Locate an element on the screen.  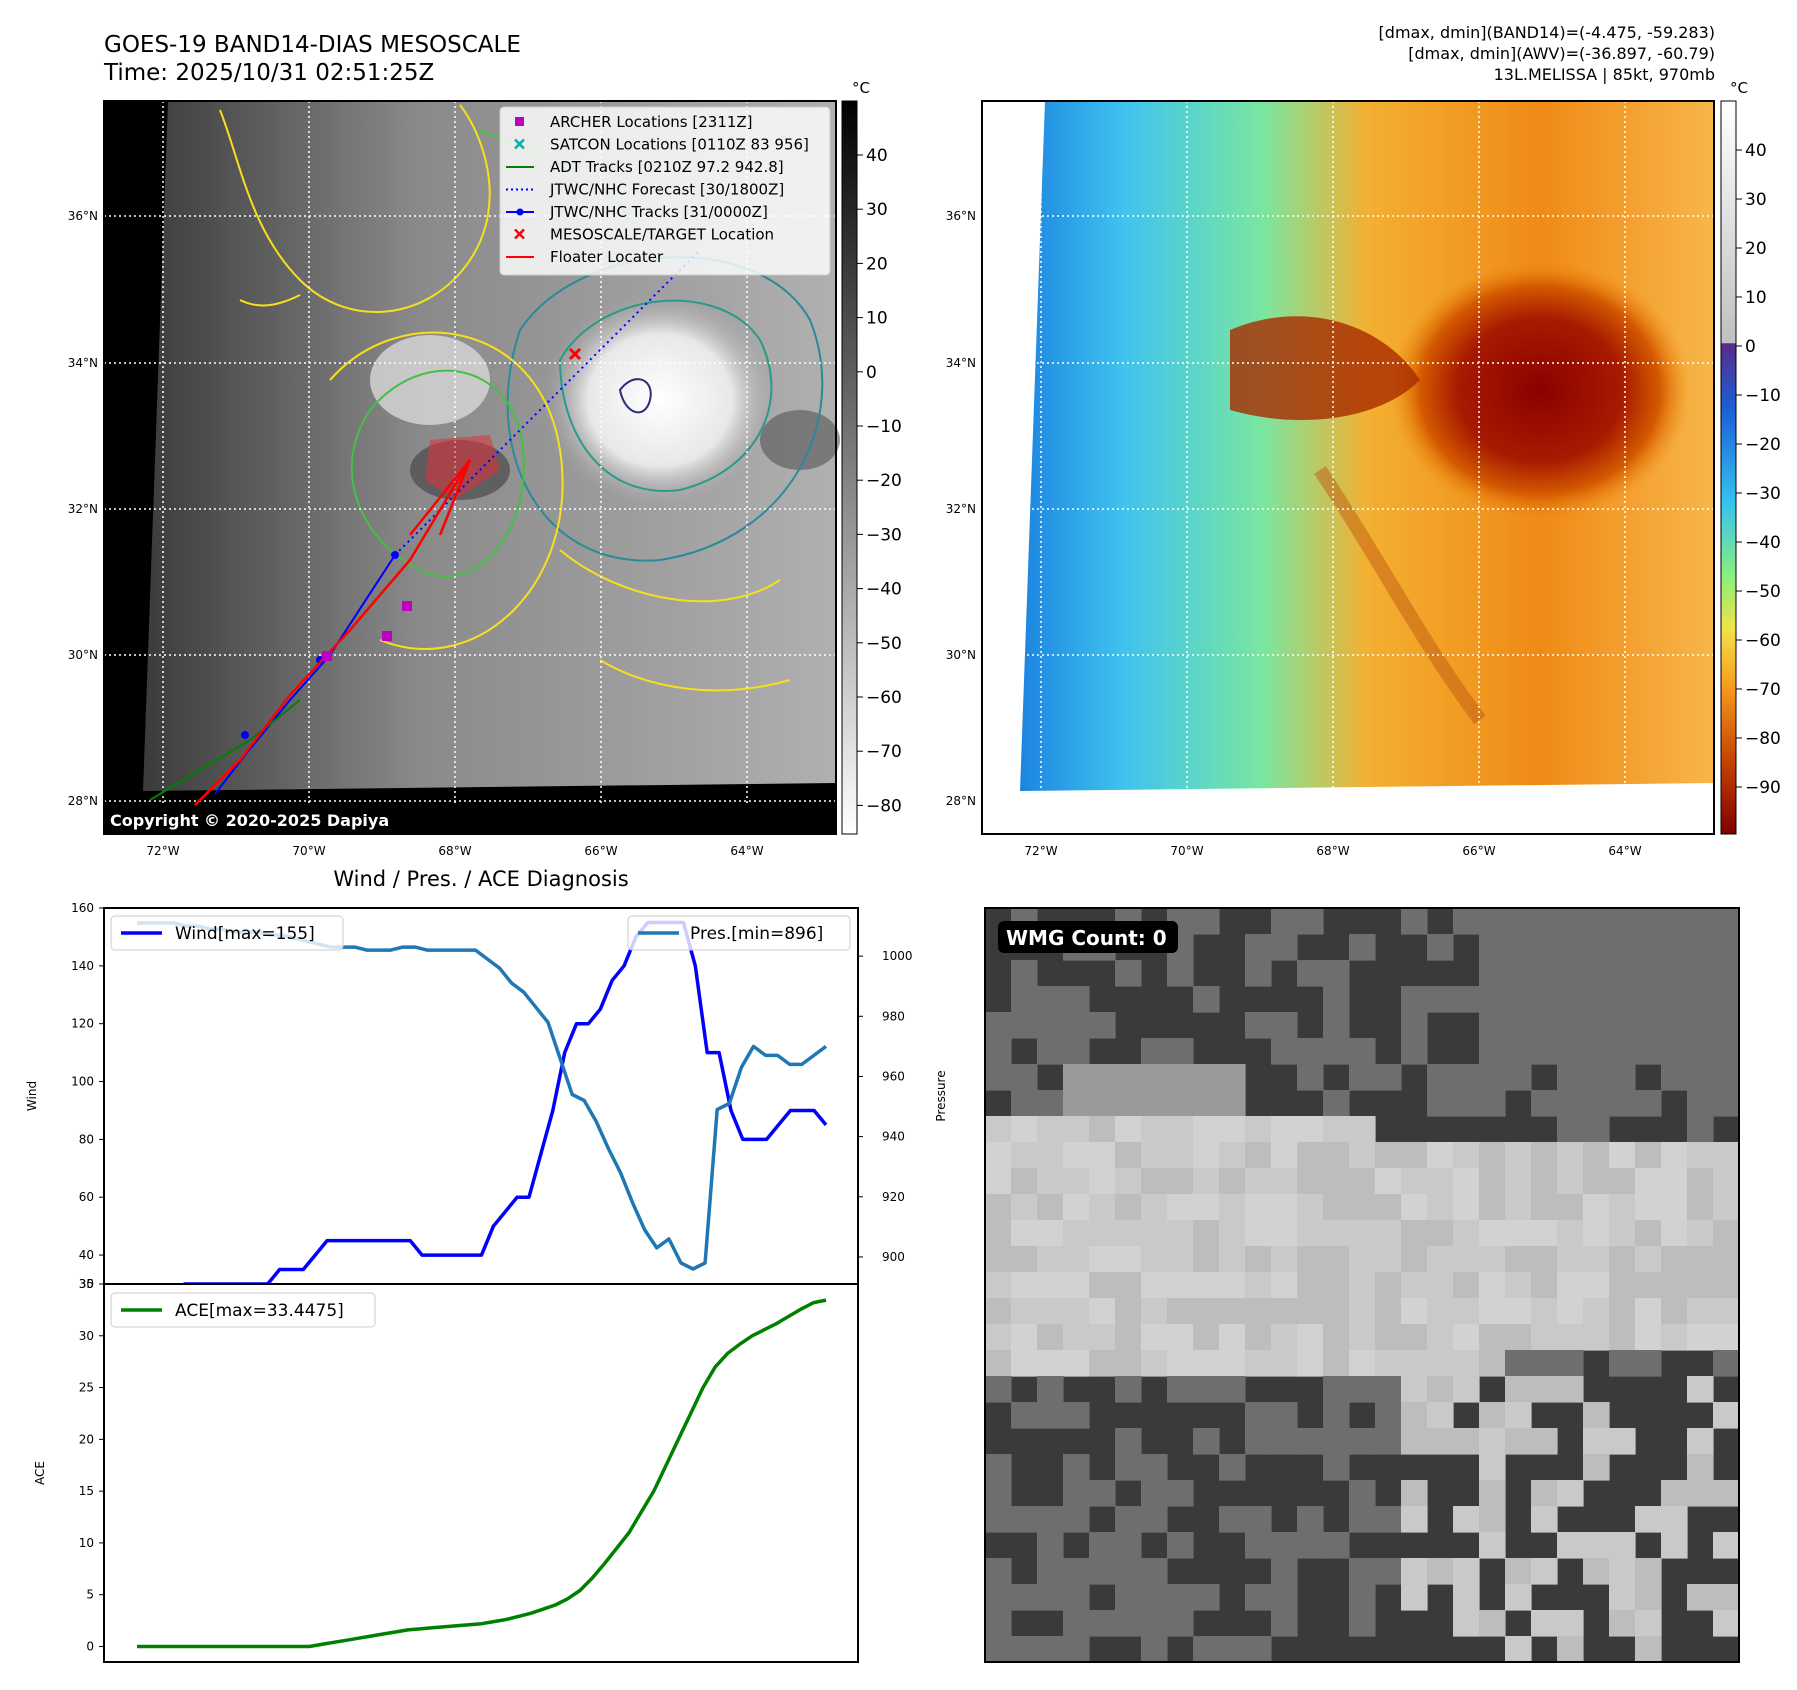
wind-axis-label: Wind is located at coordinates (32, 1096).